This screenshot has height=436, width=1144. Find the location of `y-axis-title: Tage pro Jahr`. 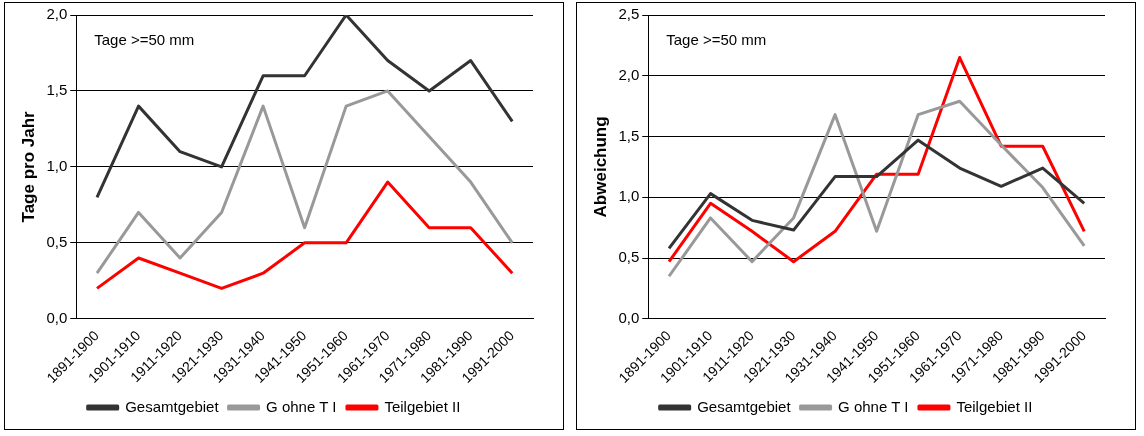

y-axis-title: Tage pro Jahr is located at coordinates (28, 166).